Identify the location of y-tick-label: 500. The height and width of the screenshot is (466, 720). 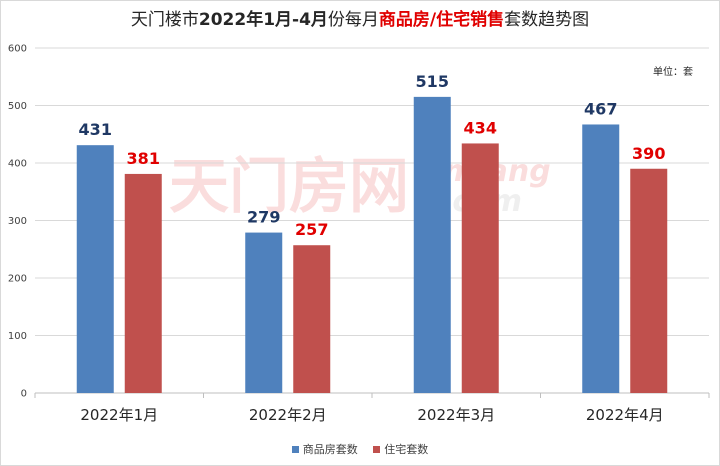
(17, 106).